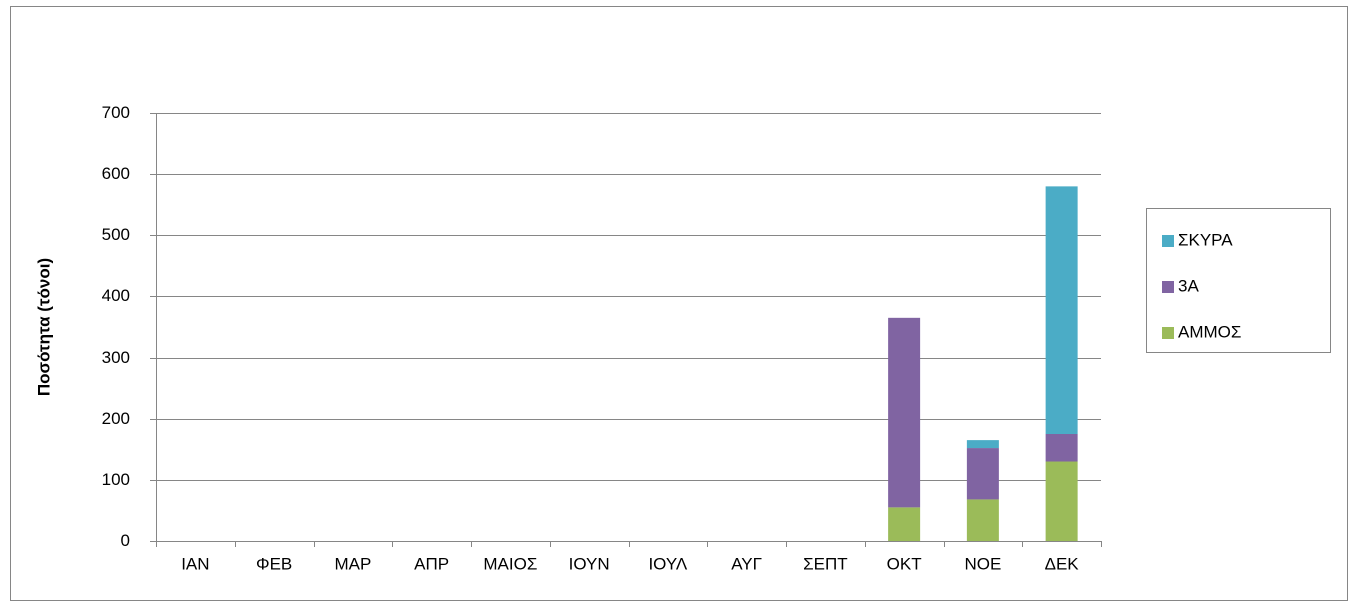 The image size is (1352, 606). What do you see at coordinates (43, 327) in the screenshot?
I see `y-axis-label: Ποσότητα (τόνοι)` at bounding box center [43, 327].